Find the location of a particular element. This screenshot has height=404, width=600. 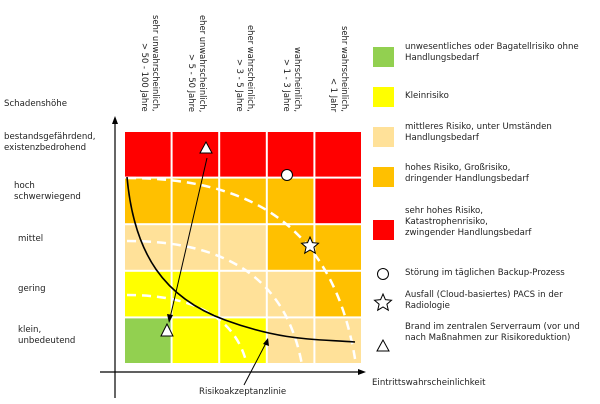

risk-reduction-arrow is located at coordinates (188, 238).